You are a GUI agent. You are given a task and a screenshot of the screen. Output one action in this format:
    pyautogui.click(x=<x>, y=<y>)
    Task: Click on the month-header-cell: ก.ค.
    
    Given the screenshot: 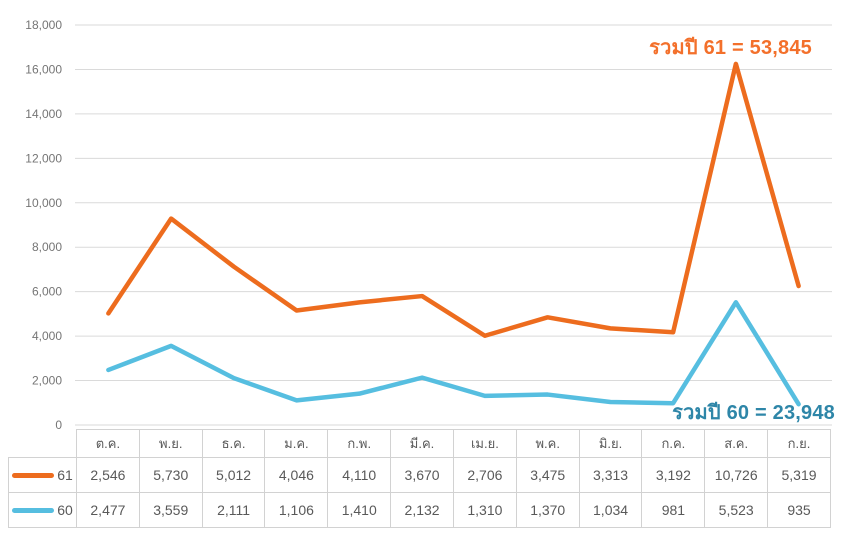 What is the action you would take?
    pyautogui.click(x=673, y=443)
    